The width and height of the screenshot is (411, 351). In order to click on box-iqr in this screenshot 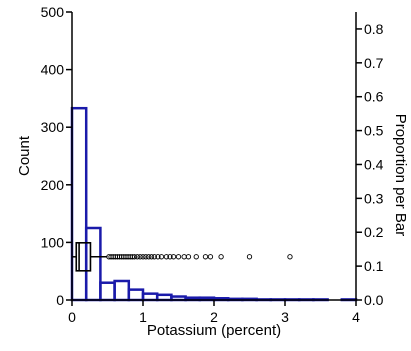, I will do `click(83, 257)`.